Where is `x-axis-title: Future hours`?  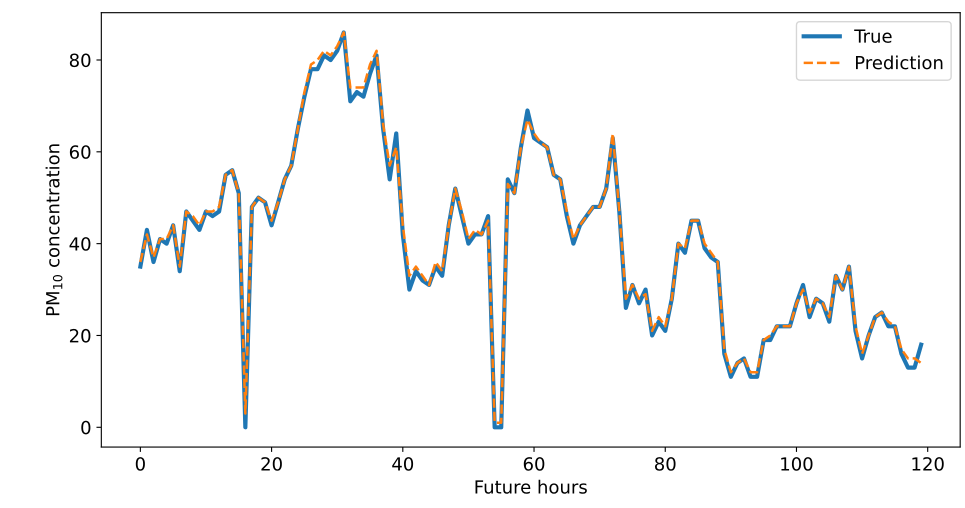
x-axis-title: Future hours is located at coordinates (531, 487).